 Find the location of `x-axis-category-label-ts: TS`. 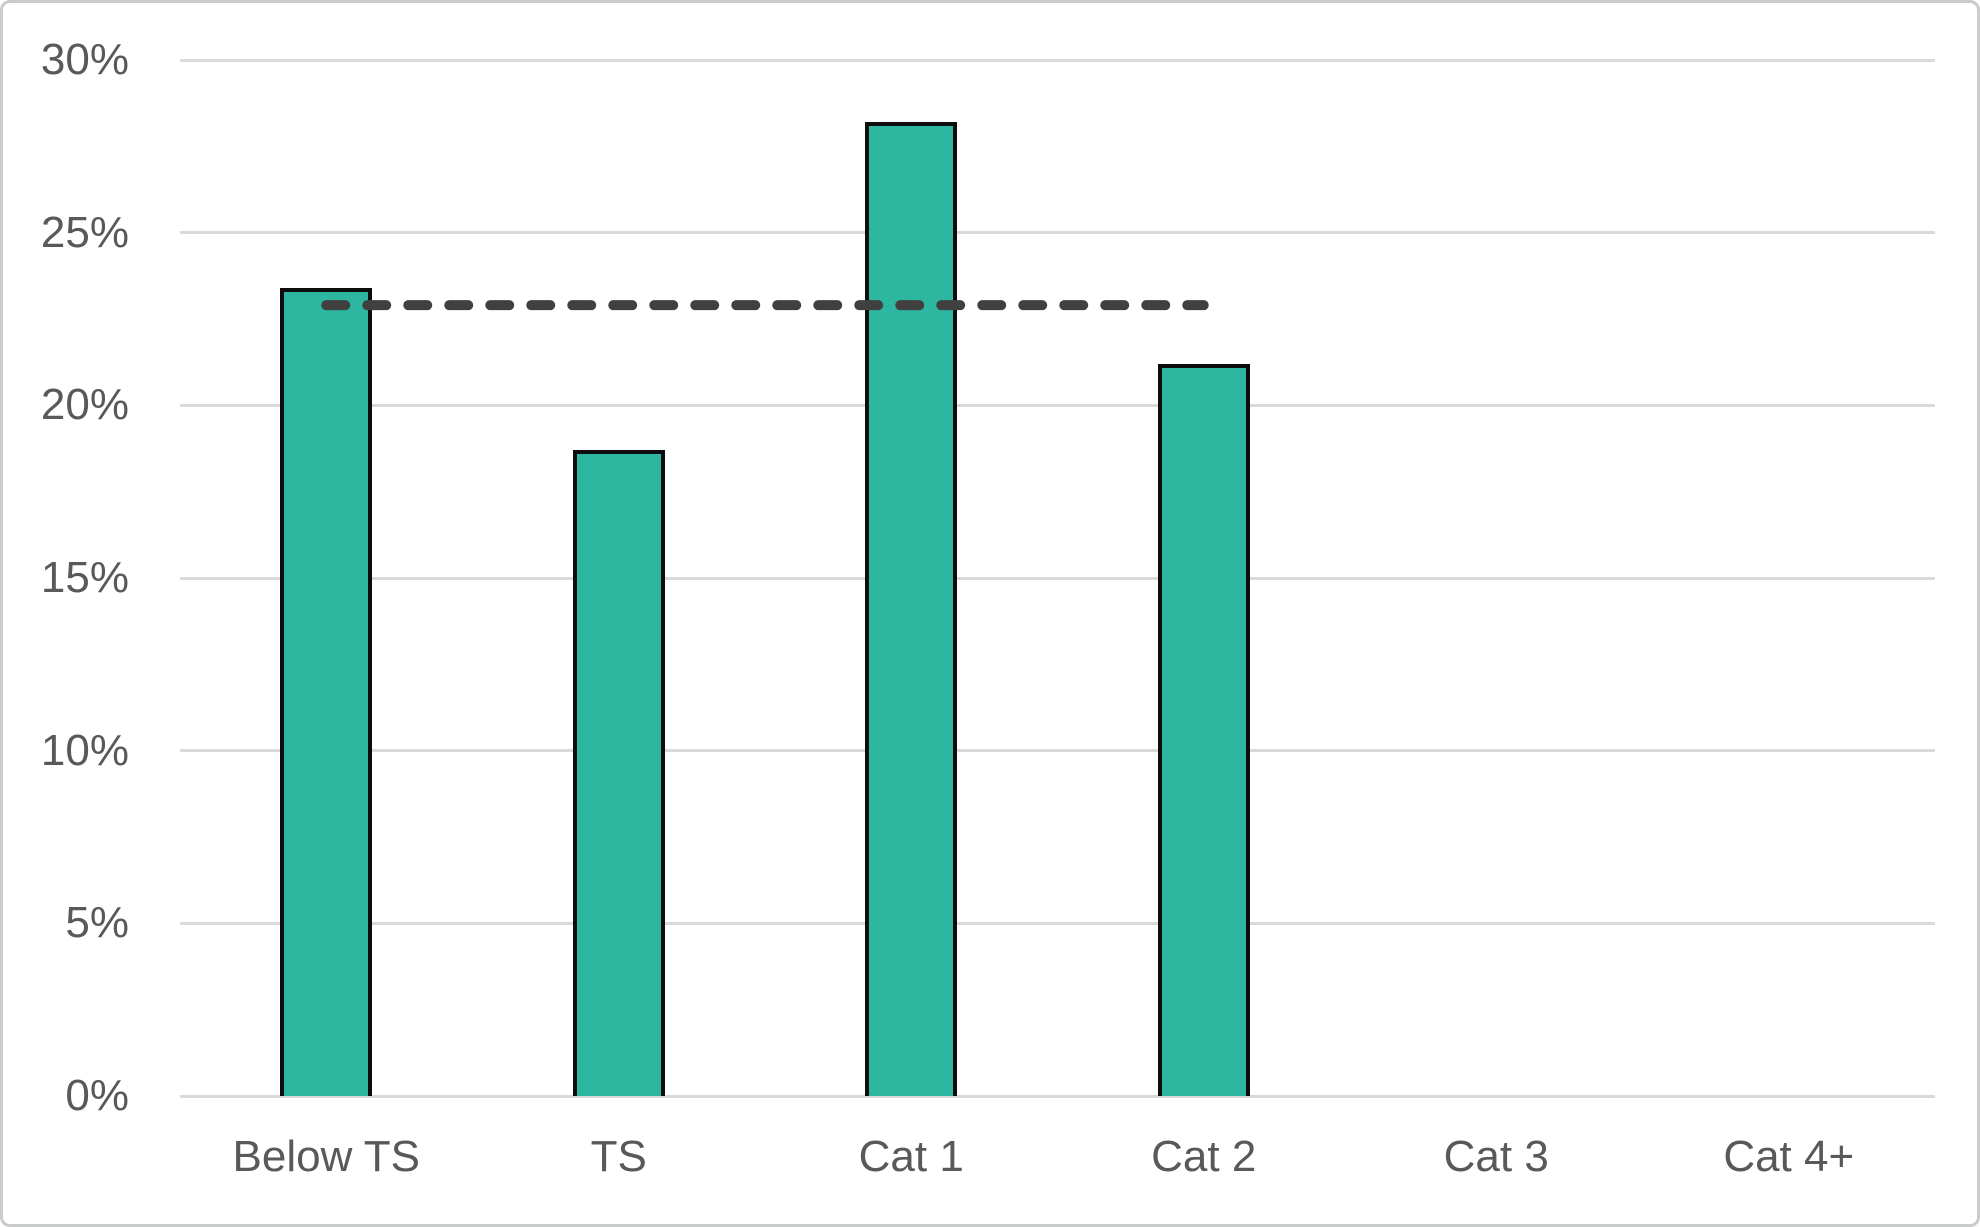

x-axis-category-label-ts: TS is located at coordinates (618, 1156).